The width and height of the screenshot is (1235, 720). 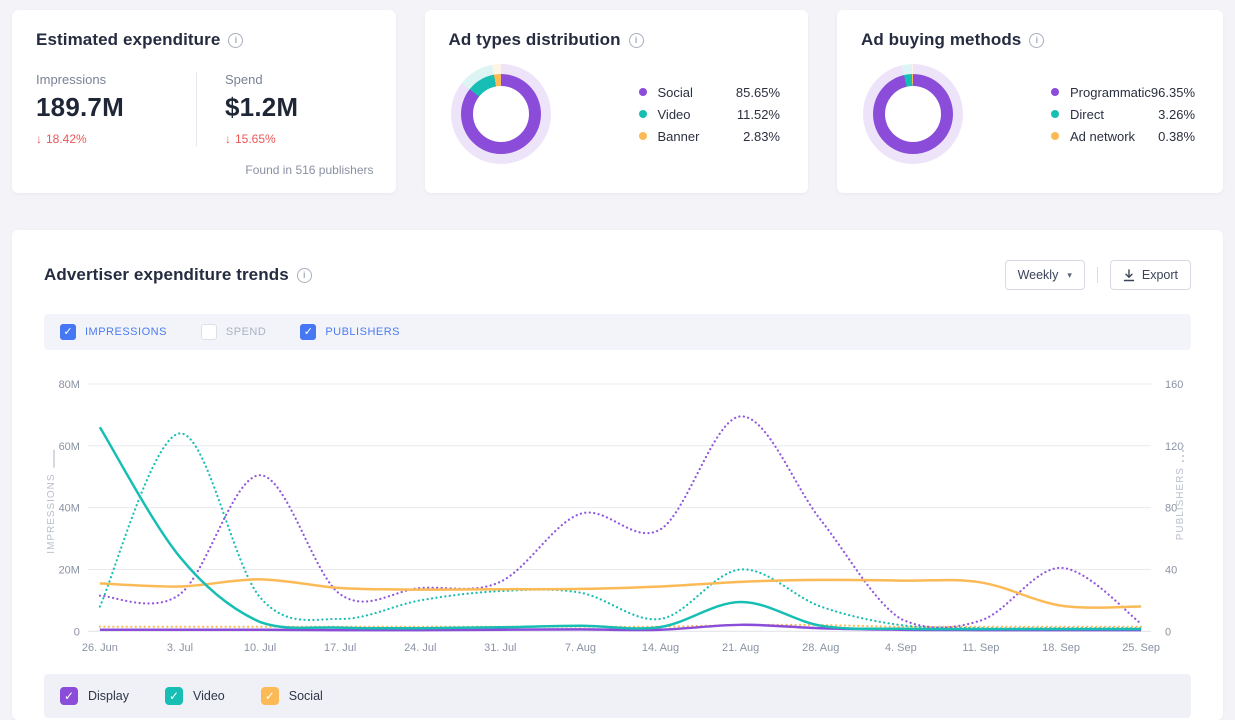 I want to click on right-axis-tick: 120, so click(x=1174, y=447).